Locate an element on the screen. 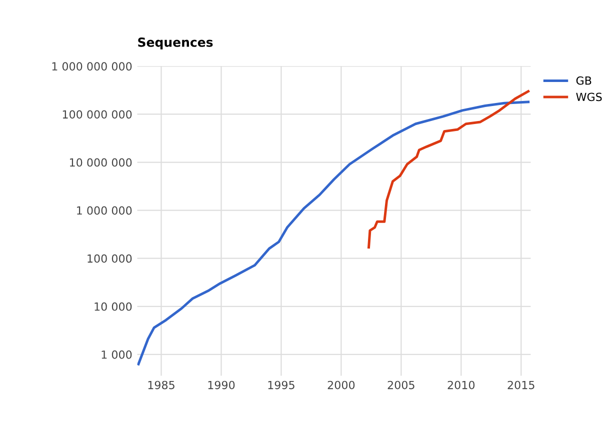 The width and height of the screenshot is (610, 427). y-tick-label: 1 000 is located at coordinates (117, 354).